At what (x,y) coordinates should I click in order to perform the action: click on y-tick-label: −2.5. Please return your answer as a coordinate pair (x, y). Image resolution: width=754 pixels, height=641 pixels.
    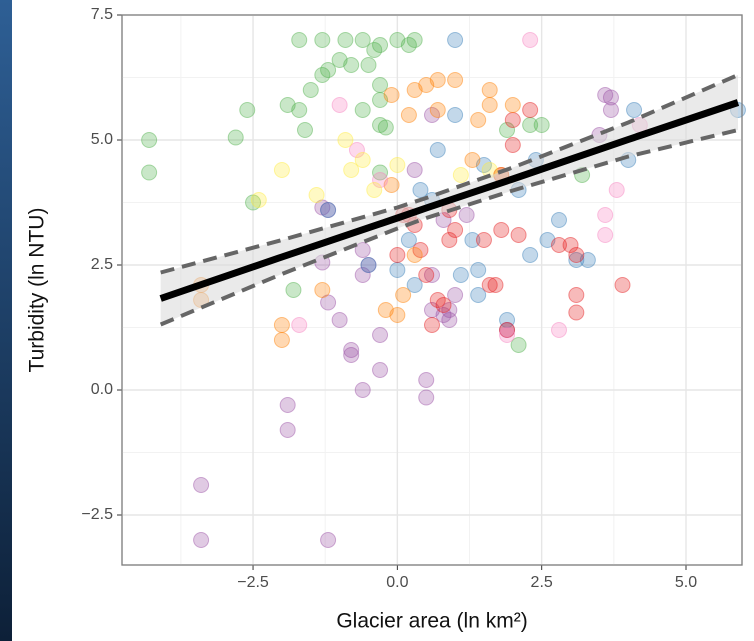
    Looking at the image, I should click on (97, 514).